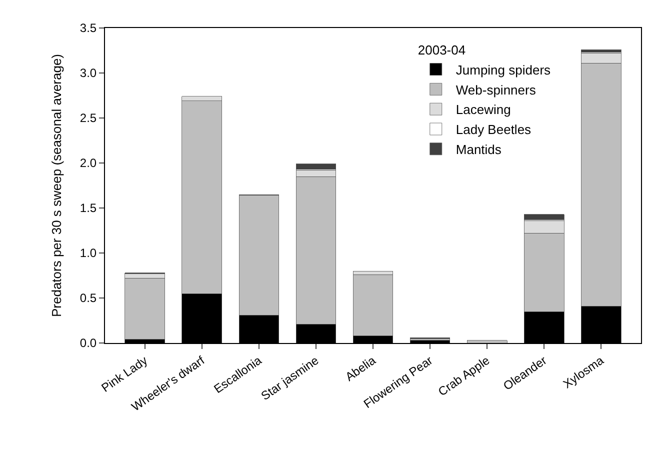  What do you see at coordinates (88, 118) in the screenshot?
I see `y-tick-label: 2.5` at bounding box center [88, 118].